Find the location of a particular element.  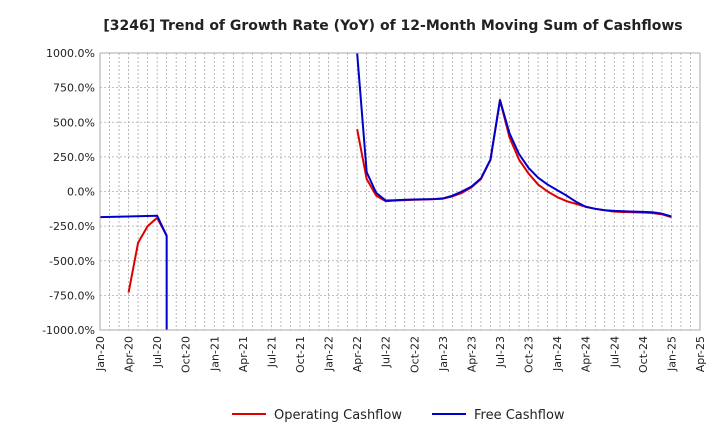

x-tick-label: Jul-21 is located at coordinates (271, 352).